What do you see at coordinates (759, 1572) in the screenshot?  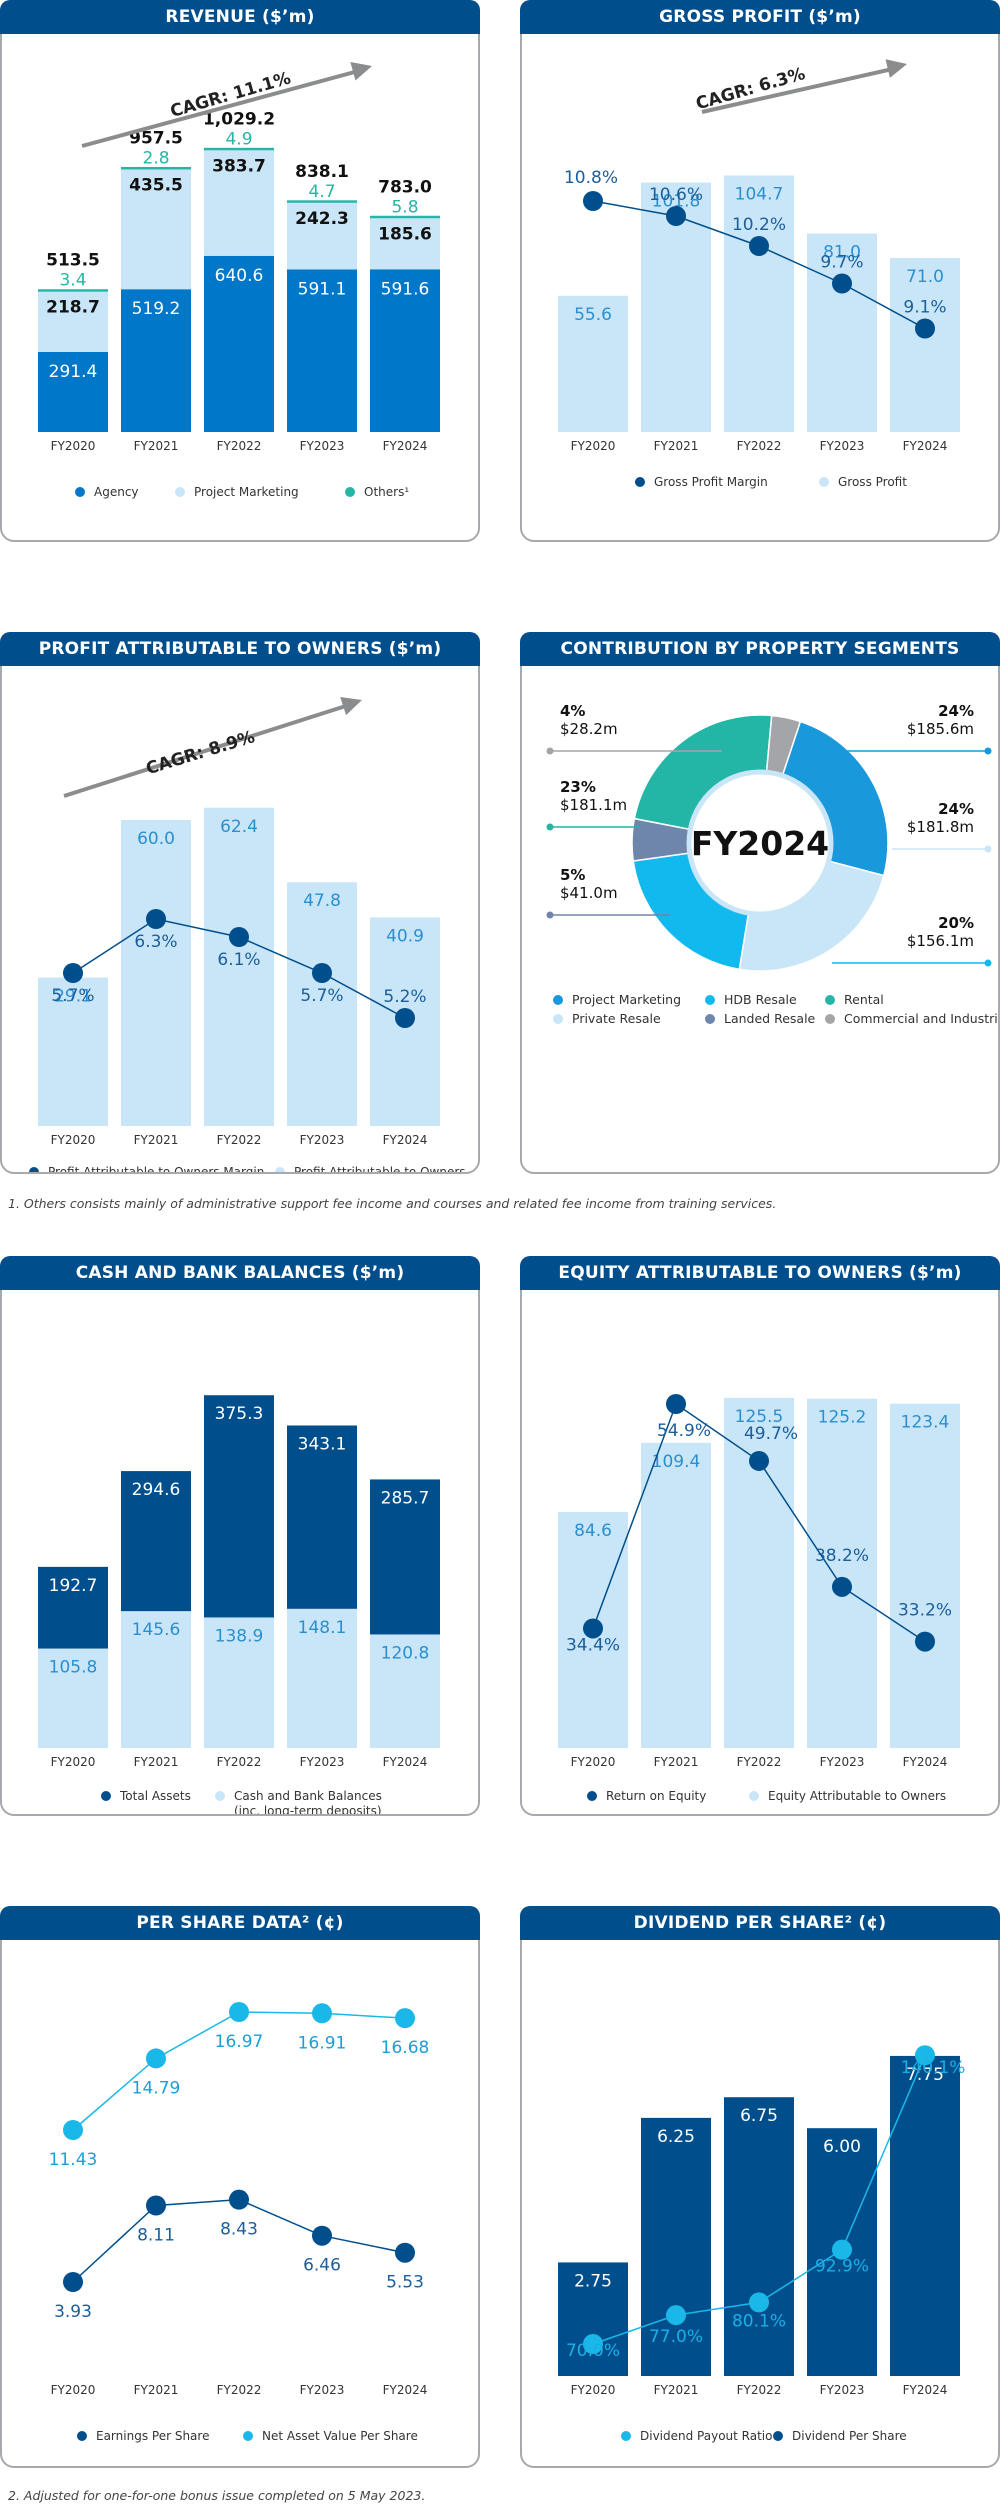 I see `equity-bar` at bounding box center [759, 1572].